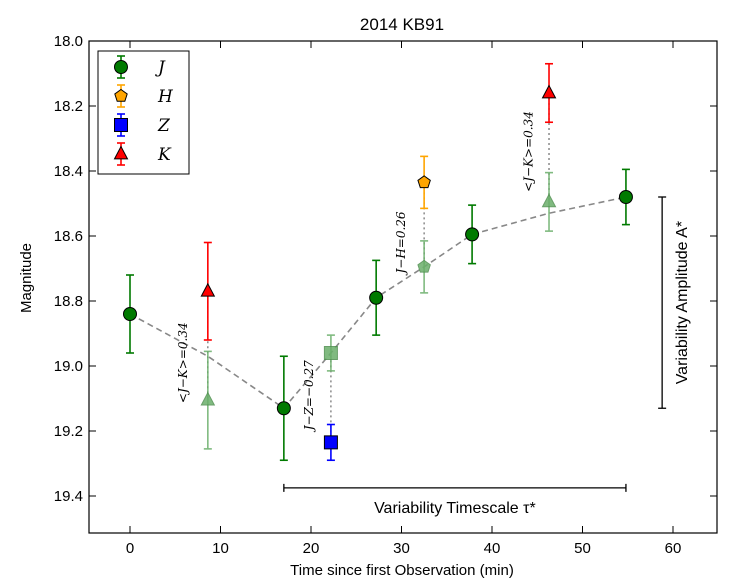 Image resolution: width=749 pixels, height=587 pixels. Describe the element at coordinates (455, 508) in the screenshot. I see `timescale-label: Variability Timescale τ*` at that location.